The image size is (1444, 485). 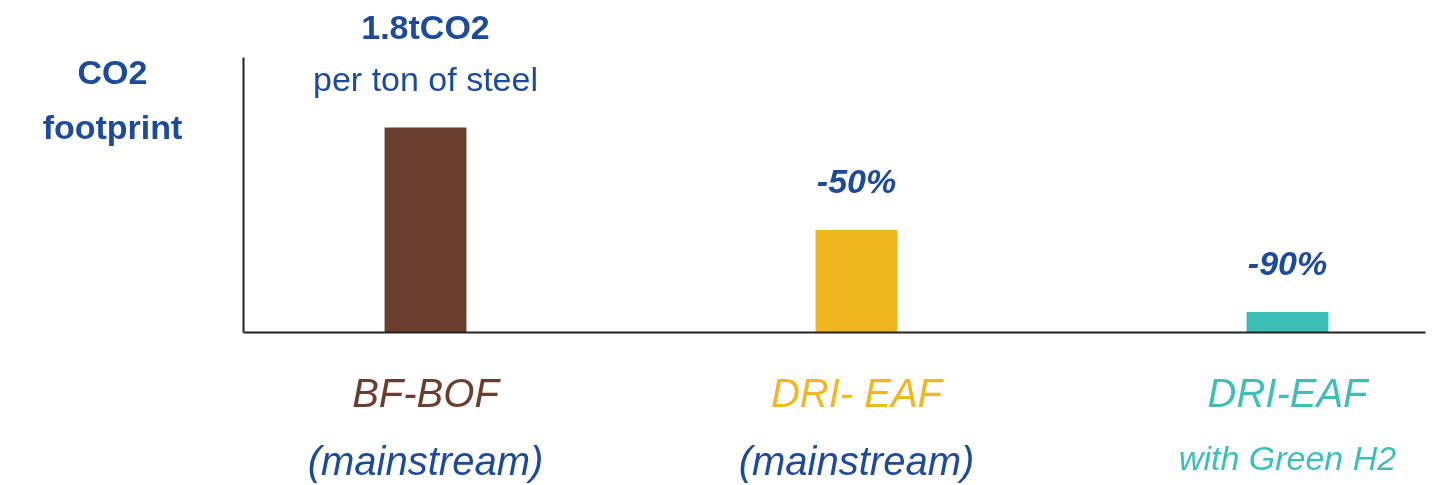 What do you see at coordinates (856, 426) in the screenshot?
I see `x-tick-label: DRI- EAF (mainstream)` at bounding box center [856, 426].